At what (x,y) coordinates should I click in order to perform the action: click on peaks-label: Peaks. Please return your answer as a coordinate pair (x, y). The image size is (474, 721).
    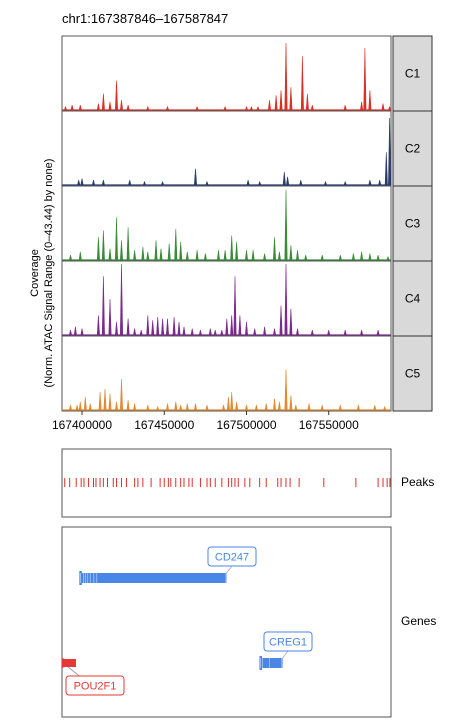
    Looking at the image, I should click on (417, 482).